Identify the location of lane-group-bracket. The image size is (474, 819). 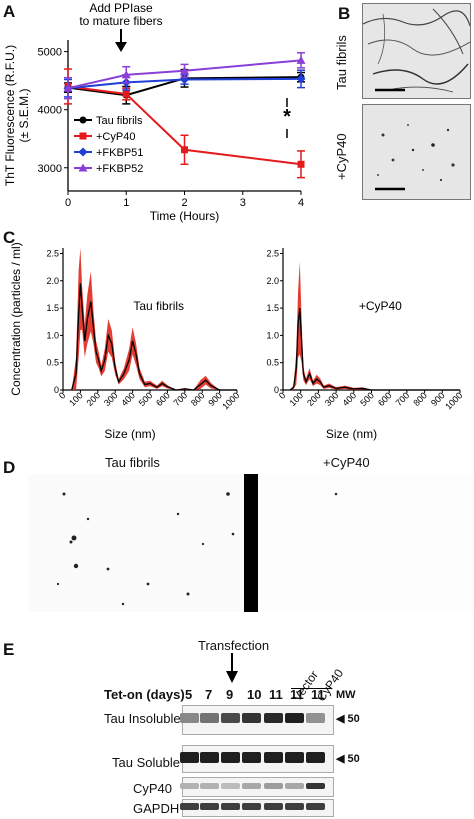
(311, 688).